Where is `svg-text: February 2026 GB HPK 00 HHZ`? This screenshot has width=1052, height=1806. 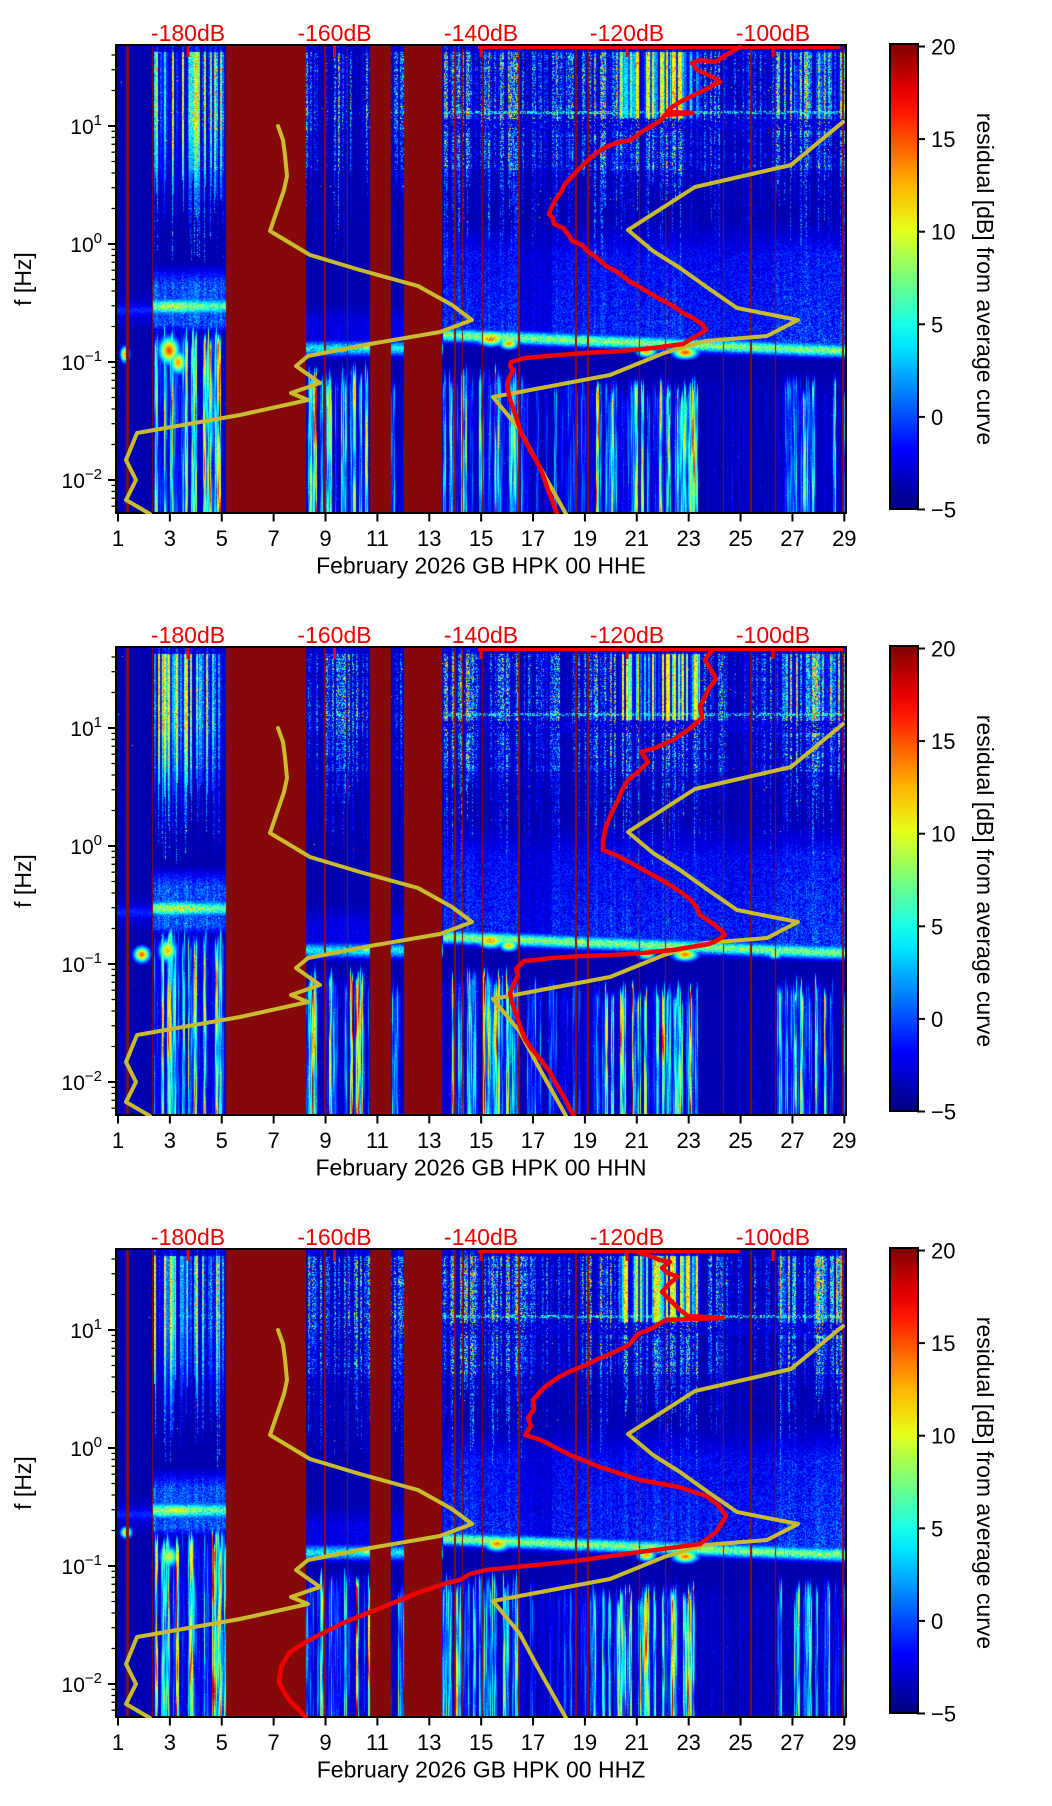
svg-text: February 2026 GB HPK 00 HHZ is located at coordinates (481, 1770).